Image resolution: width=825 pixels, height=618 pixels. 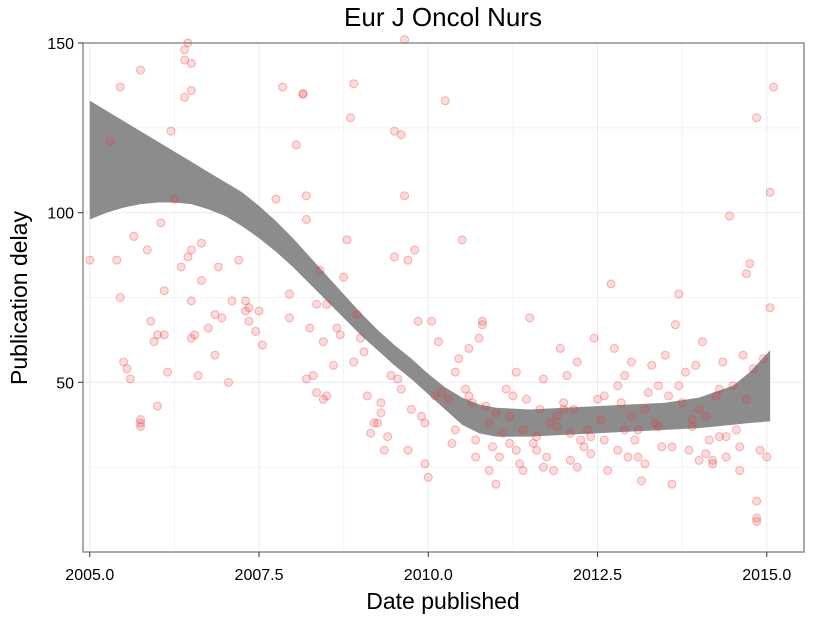 What do you see at coordinates (259, 575) in the screenshot?
I see `x-tick-label: 2007.5` at bounding box center [259, 575].